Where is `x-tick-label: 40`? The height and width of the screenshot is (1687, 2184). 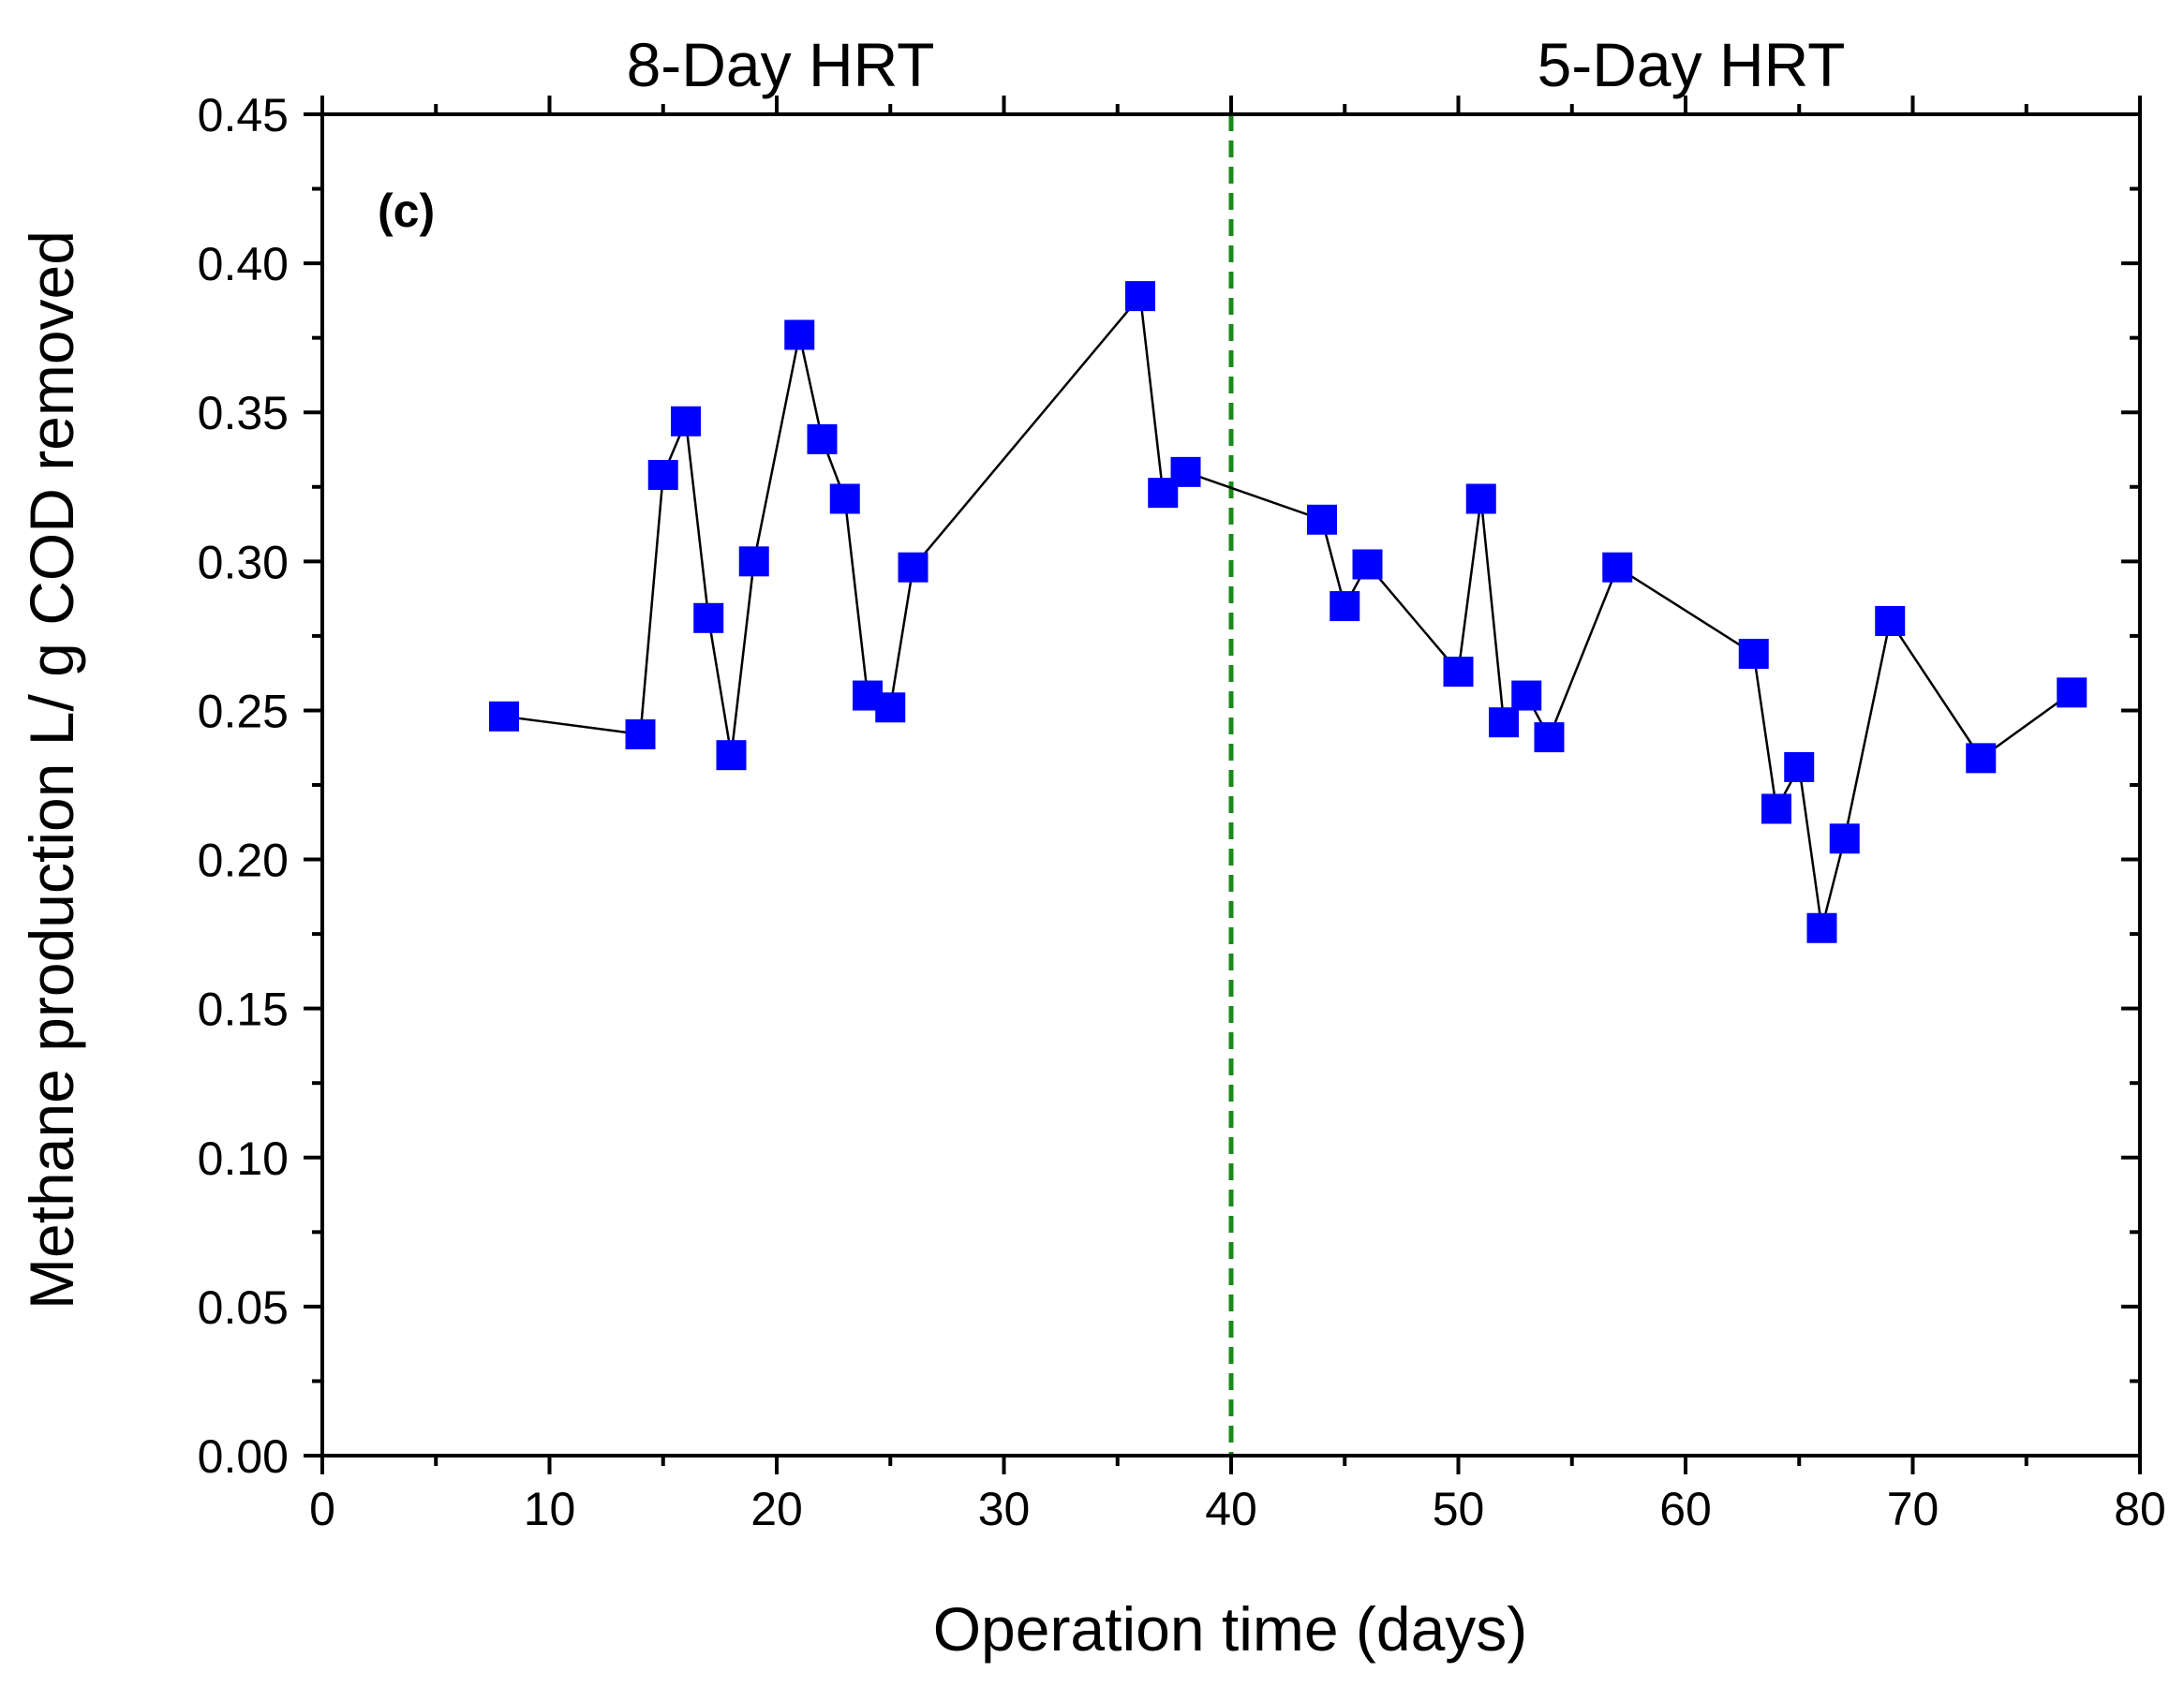 x-tick-label: 40 is located at coordinates (1231, 1509).